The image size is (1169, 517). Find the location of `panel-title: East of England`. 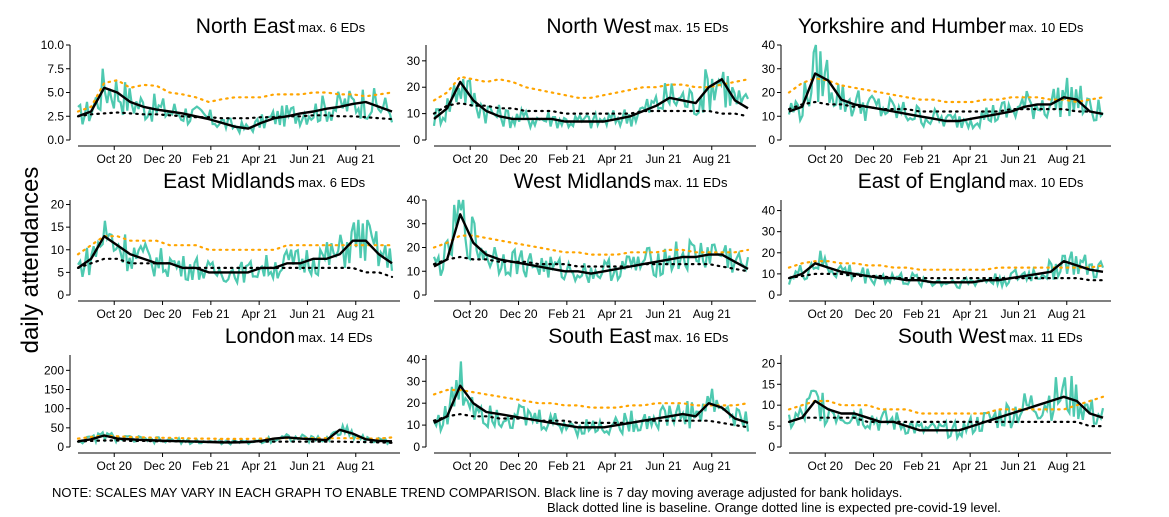

panel-title: East of England is located at coordinates (932, 181).